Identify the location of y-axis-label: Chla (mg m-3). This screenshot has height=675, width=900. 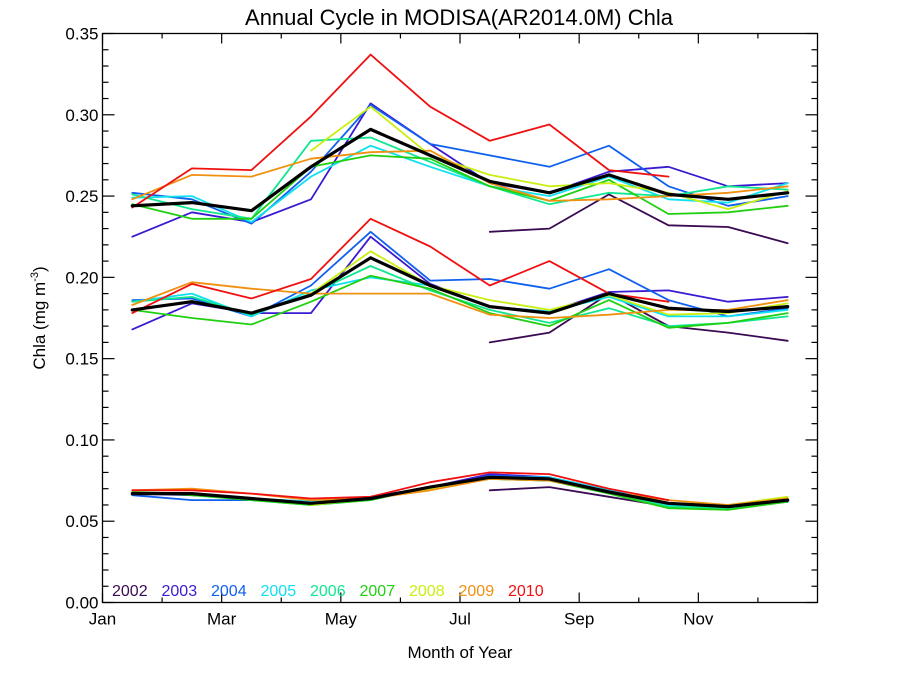
(39, 317).